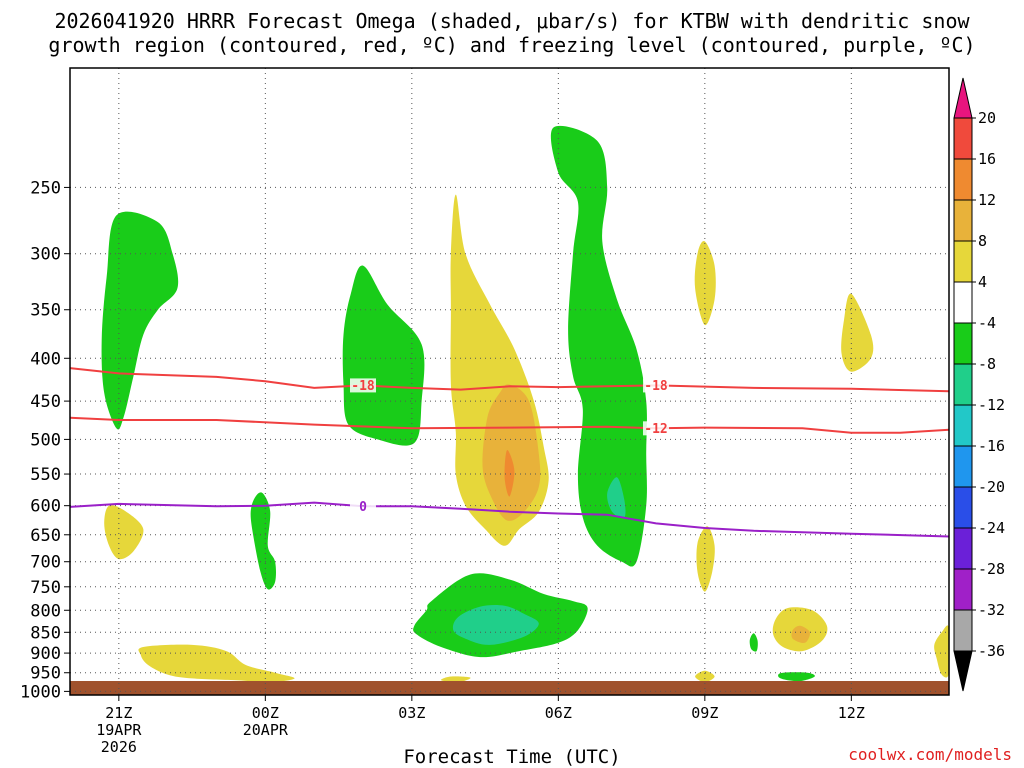 The width and height of the screenshot is (1024, 768). Describe the element at coordinates (963, 589) in the screenshot. I see `colorbar-swatch-c_m32_m28` at that location.